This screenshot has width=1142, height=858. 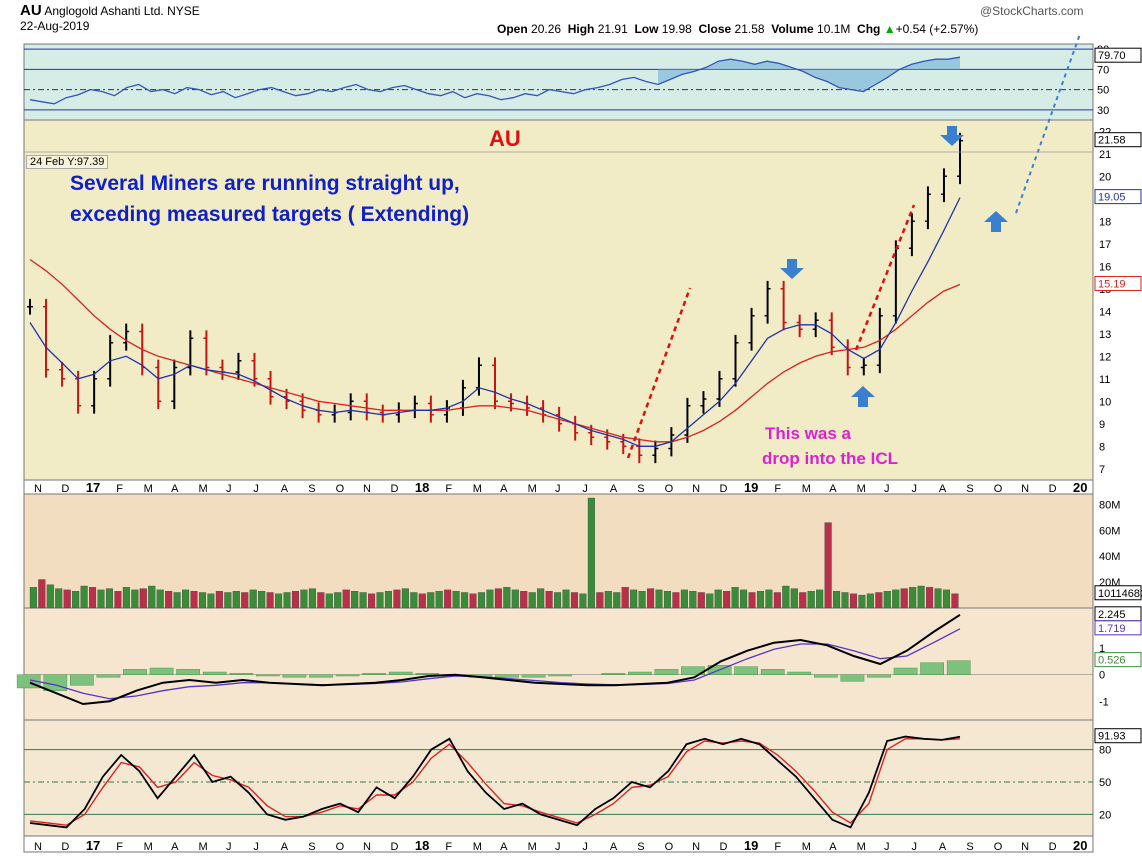 I want to click on chg-label: Chg, so click(x=869, y=29).